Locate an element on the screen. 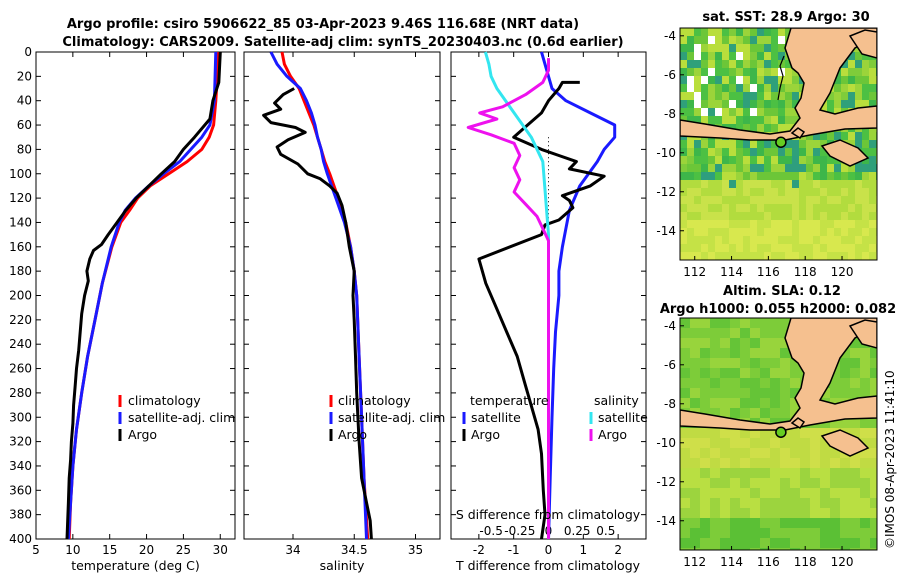 Image resolution: width=900 pixels, height=580 pixels. argo-location-marker is located at coordinates (781, 432).